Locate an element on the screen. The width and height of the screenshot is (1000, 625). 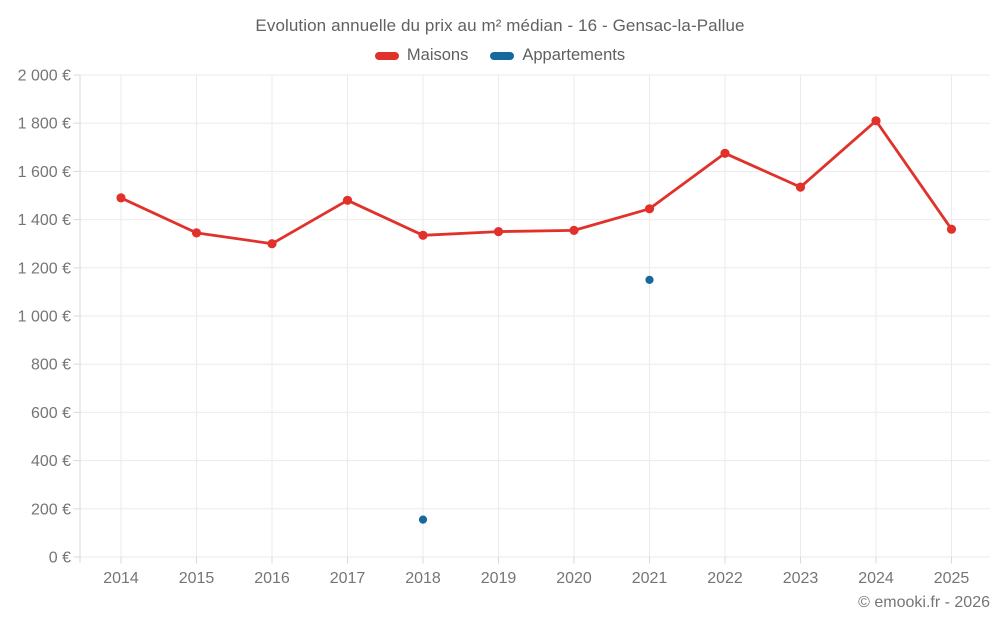
legend-label-appartements: Appartements is located at coordinates (574, 55).